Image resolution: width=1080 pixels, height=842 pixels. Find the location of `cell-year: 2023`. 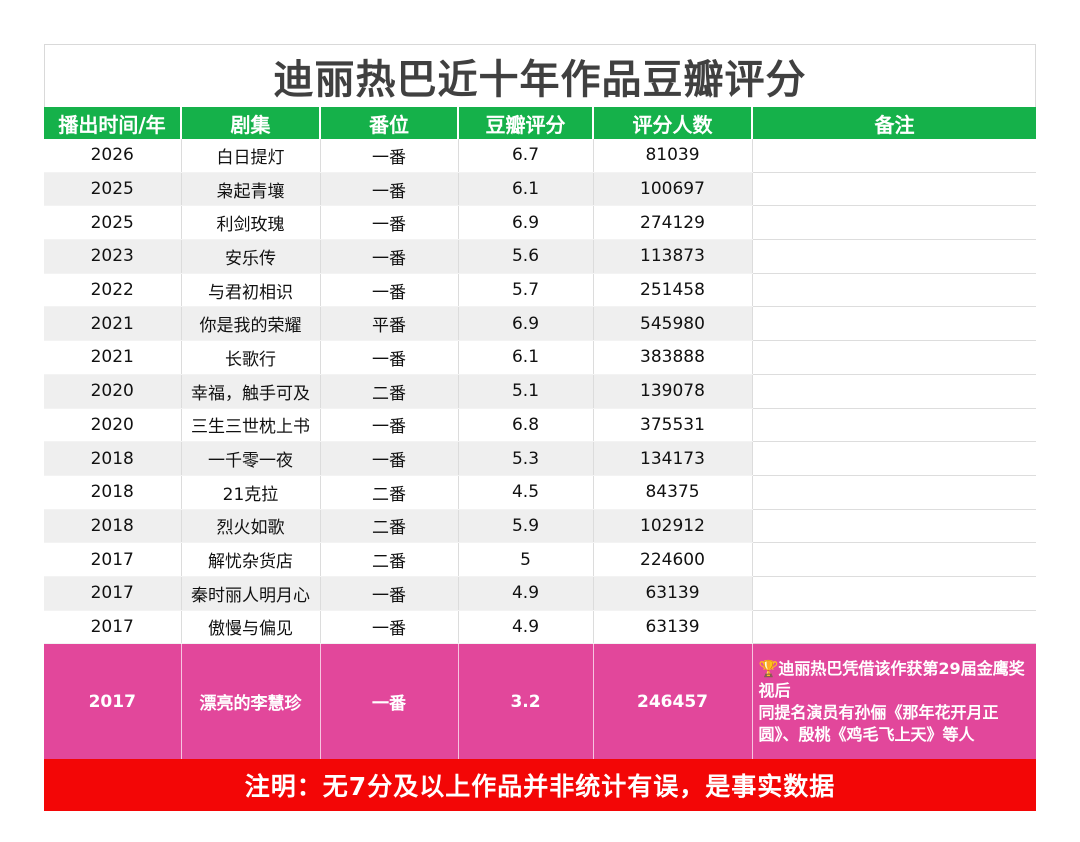

cell-year: 2023 is located at coordinates (113, 256).